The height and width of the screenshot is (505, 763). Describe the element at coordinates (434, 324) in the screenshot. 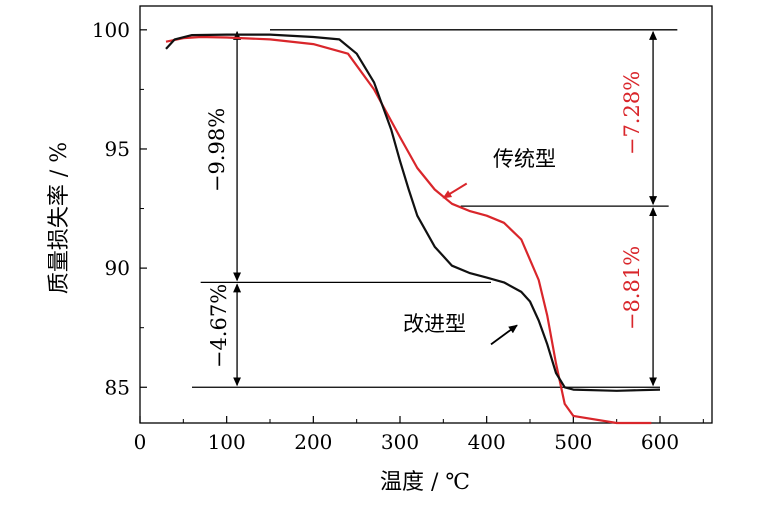

I see `annotation-improved-label: 改进型` at that location.